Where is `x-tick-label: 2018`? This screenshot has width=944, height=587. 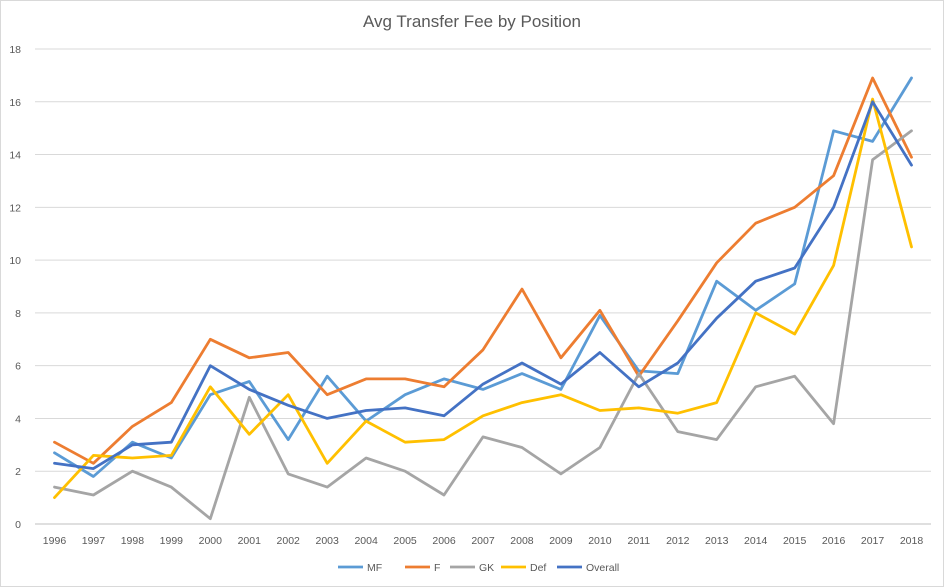 x-tick-label: 2018 is located at coordinates (912, 541).